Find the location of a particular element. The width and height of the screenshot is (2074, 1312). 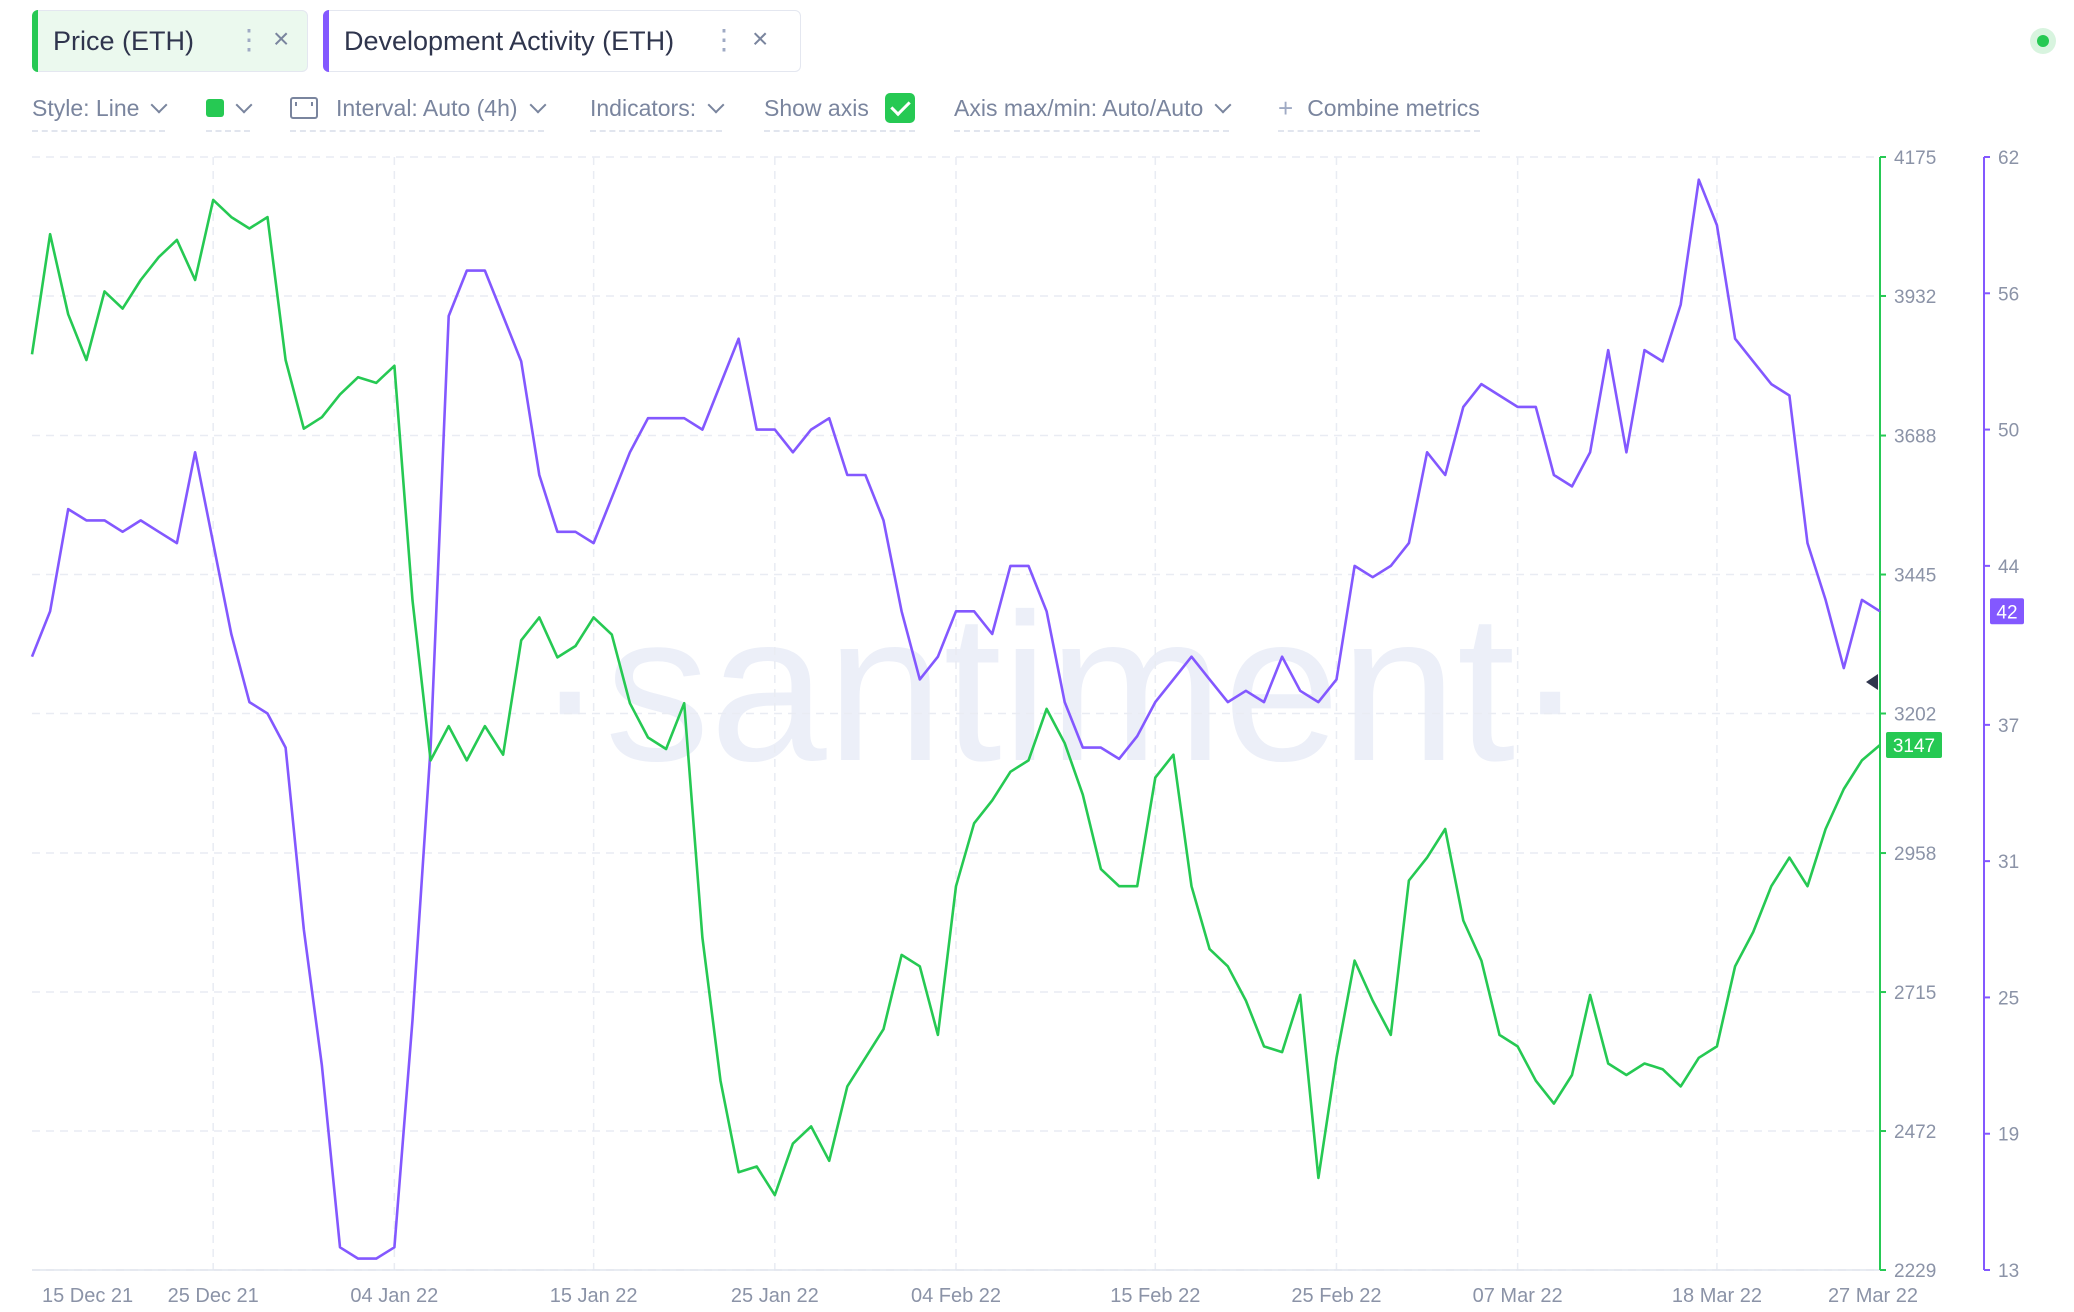

metric-tab-price: Price (ETH) ⋮ × is located at coordinates (170, 41).